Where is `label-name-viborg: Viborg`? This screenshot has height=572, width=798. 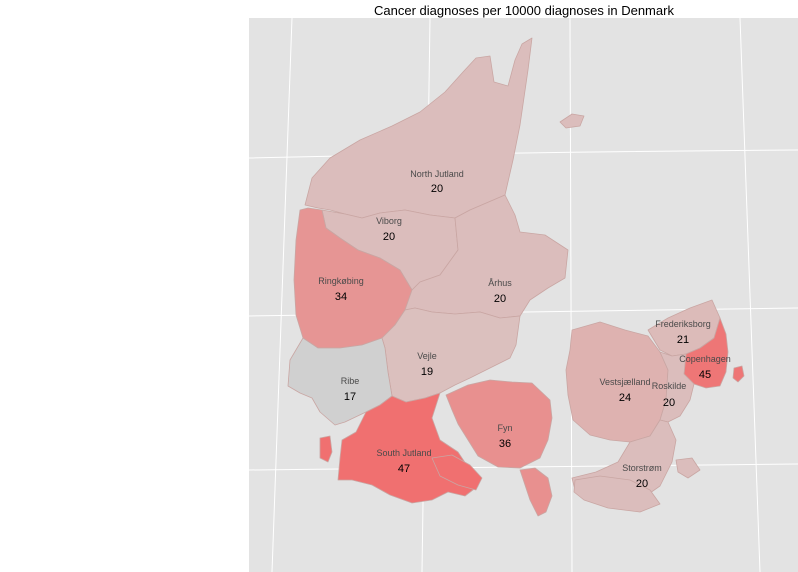 label-name-viborg: Viborg is located at coordinates (389, 221).